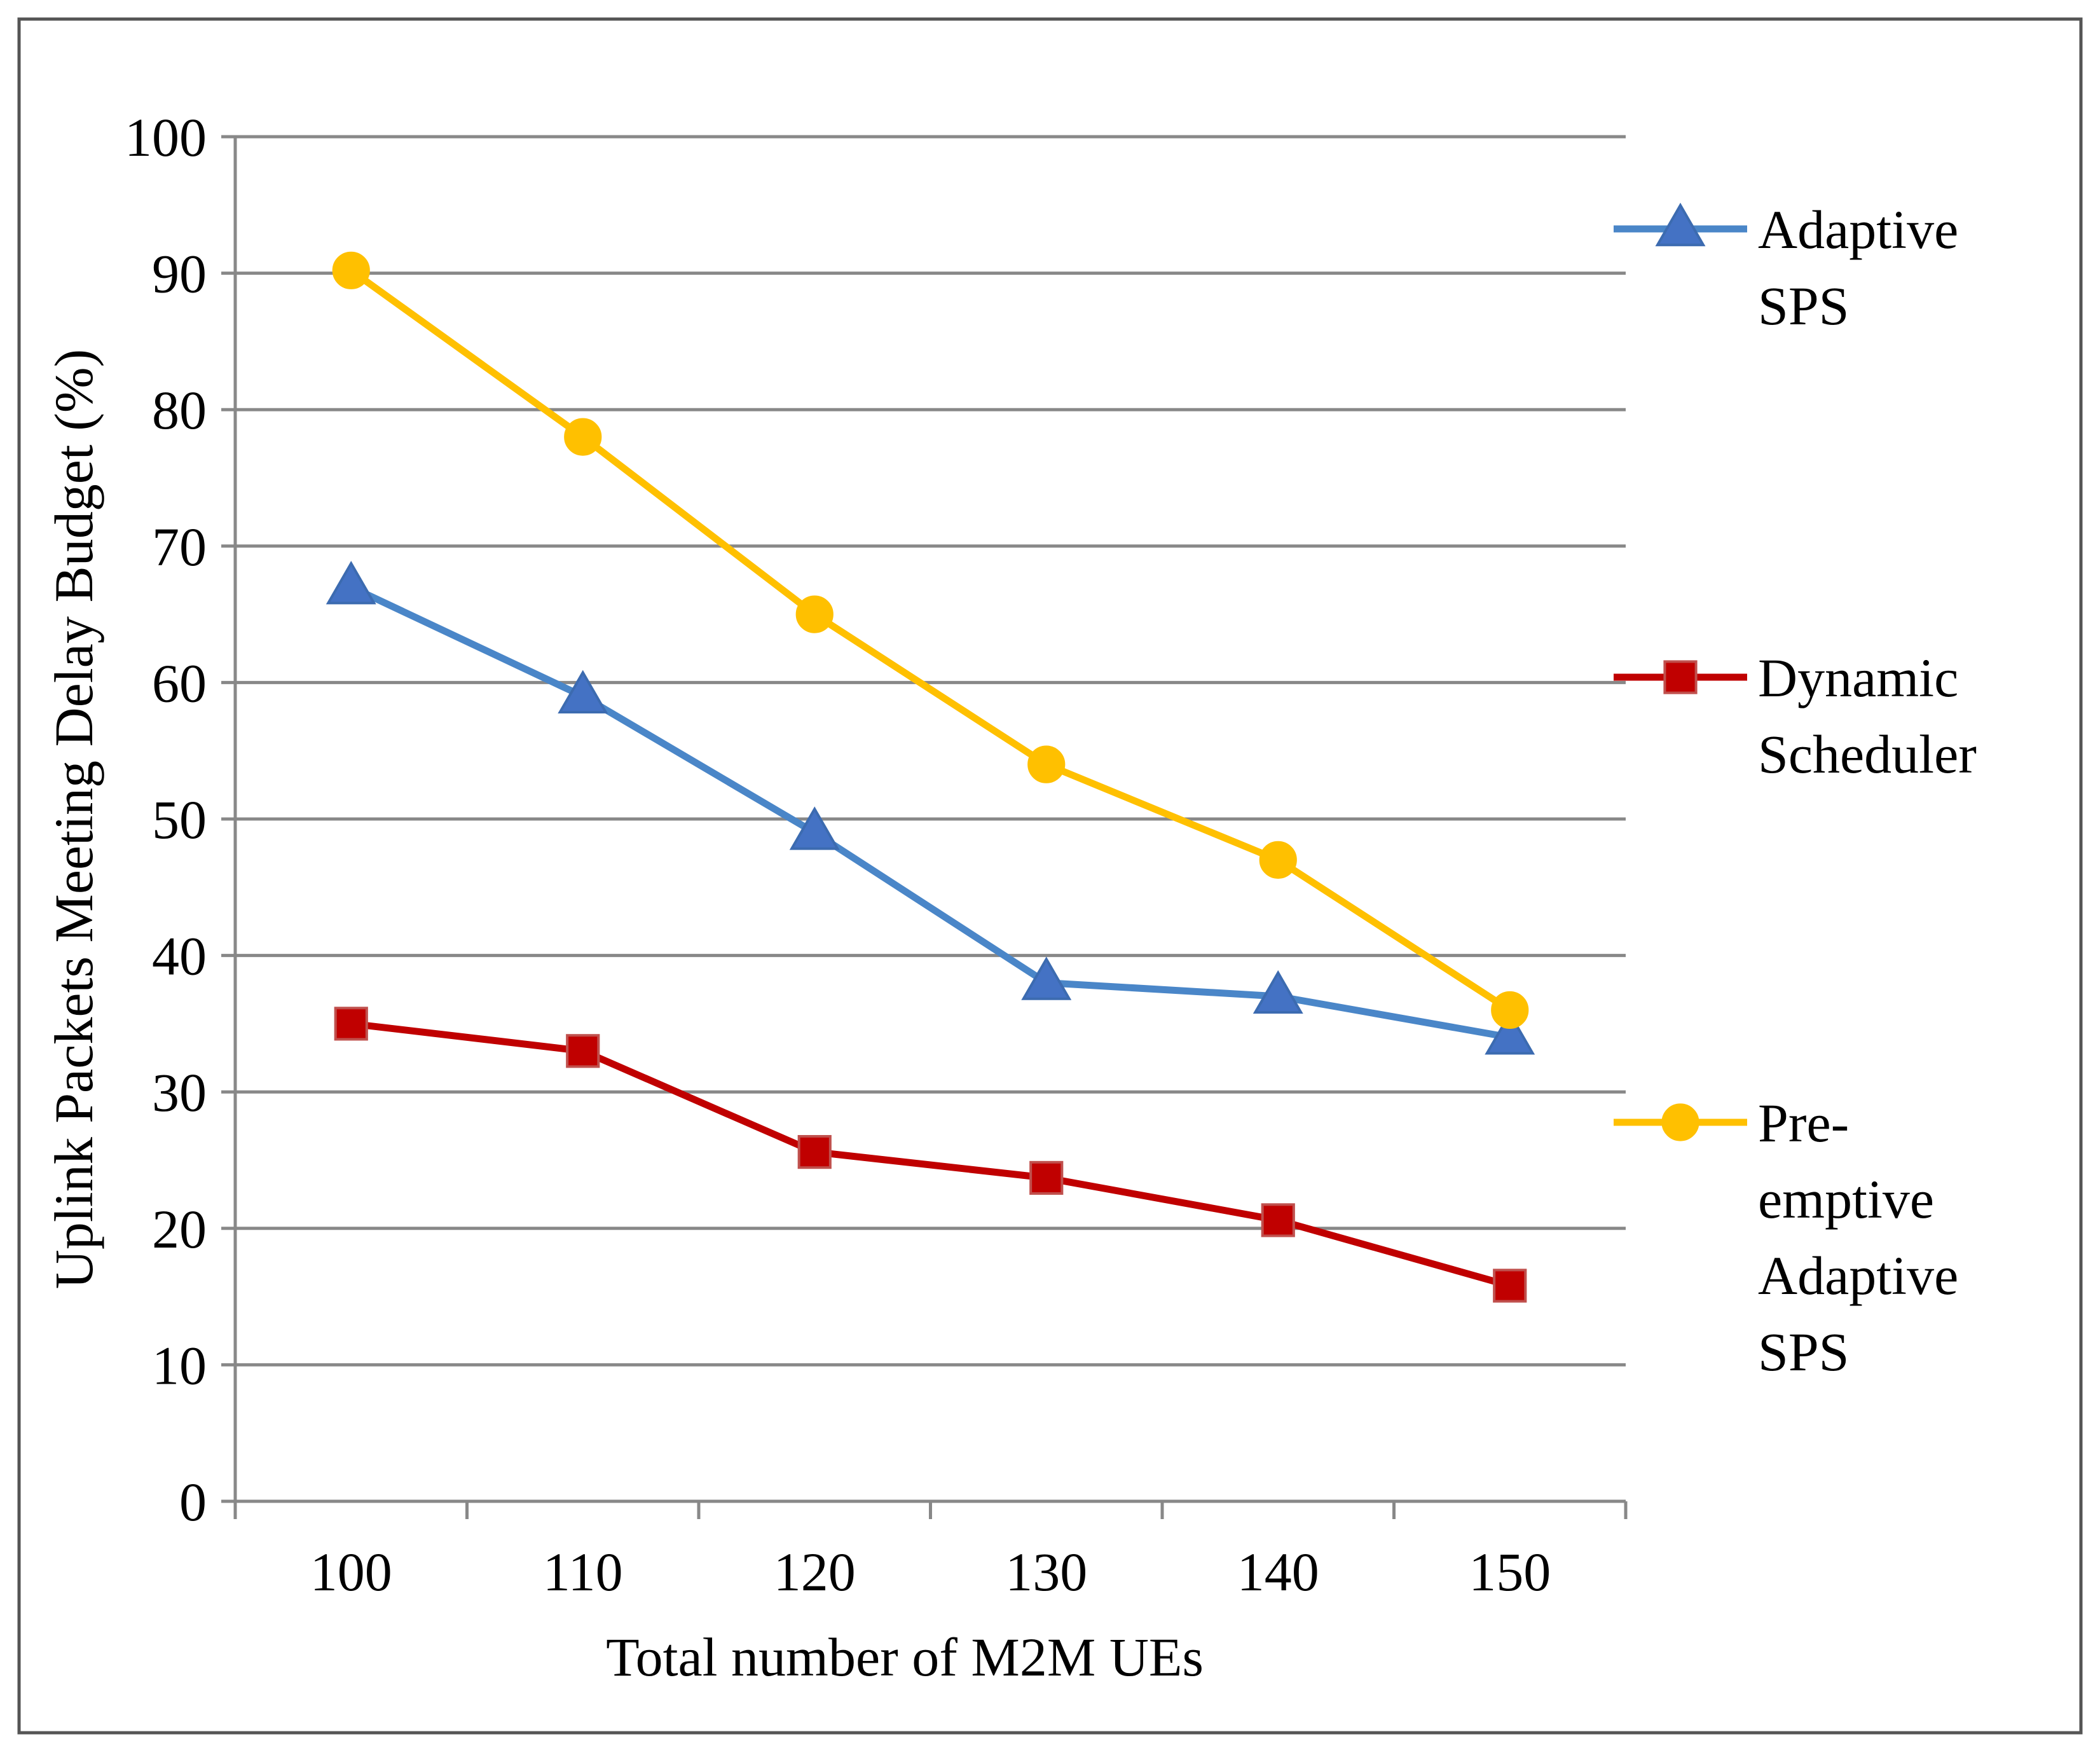 Image resolution: width=2100 pixels, height=1755 pixels. What do you see at coordinates (1786, 267) in the screenshot?
I see `legend-item-0: Adaptive SPS` at bounding box center [1786, 267].